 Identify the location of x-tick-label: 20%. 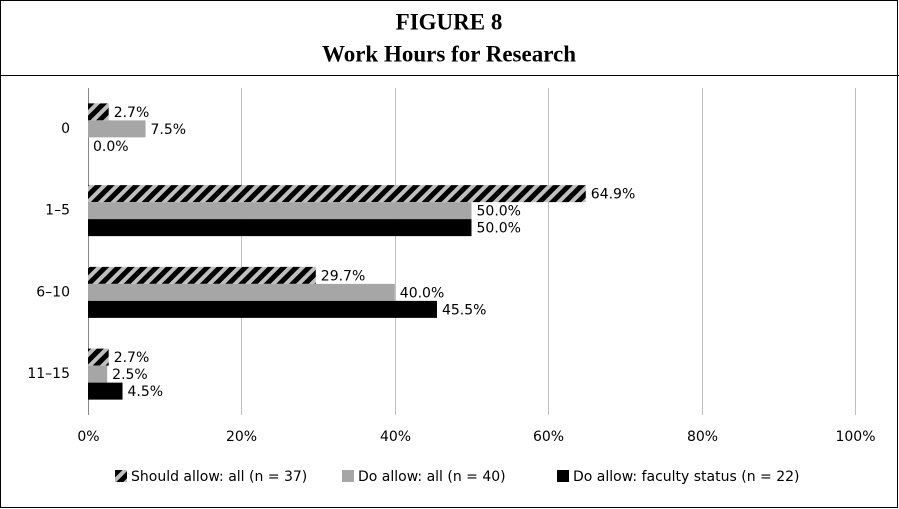
(241, 437).